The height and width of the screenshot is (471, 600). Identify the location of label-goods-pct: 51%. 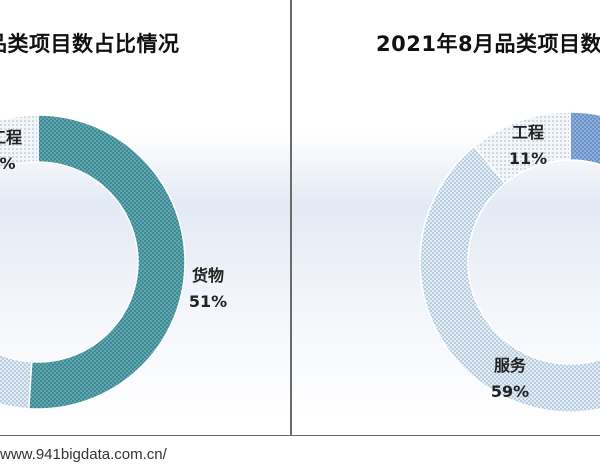
(208, 301).